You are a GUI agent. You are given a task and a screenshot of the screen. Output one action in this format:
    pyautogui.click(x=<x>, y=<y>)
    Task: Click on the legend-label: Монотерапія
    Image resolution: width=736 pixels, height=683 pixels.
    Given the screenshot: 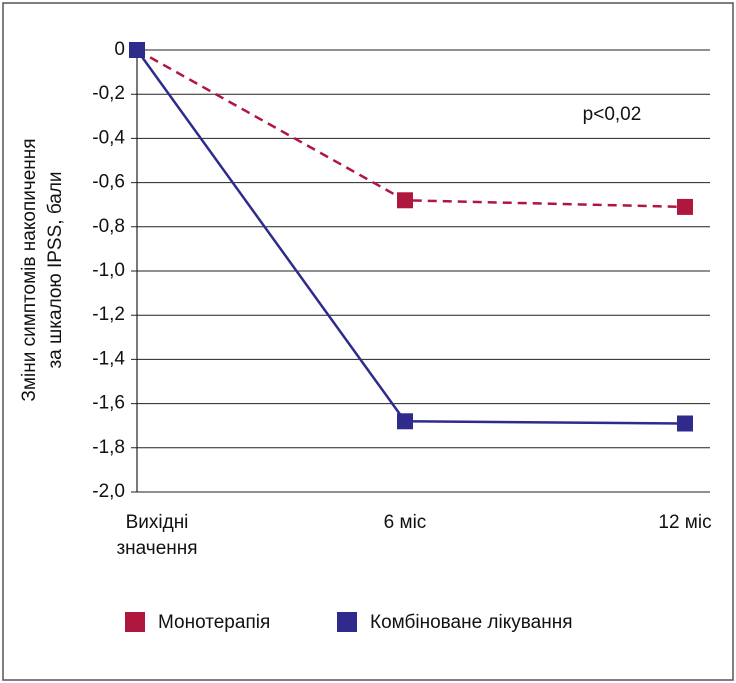 What is the action you would take?
    pyautogui.click(x=214, y=622)
    